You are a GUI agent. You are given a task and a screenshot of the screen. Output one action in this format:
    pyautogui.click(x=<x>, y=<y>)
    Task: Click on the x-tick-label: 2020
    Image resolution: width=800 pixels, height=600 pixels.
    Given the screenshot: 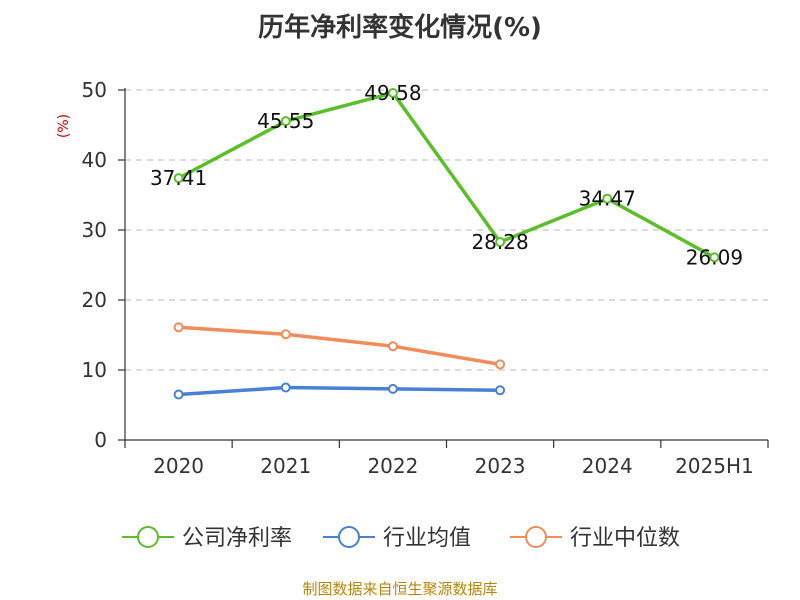 What is the action you would take?
    pyautogui.click(x=178, y=466)
    